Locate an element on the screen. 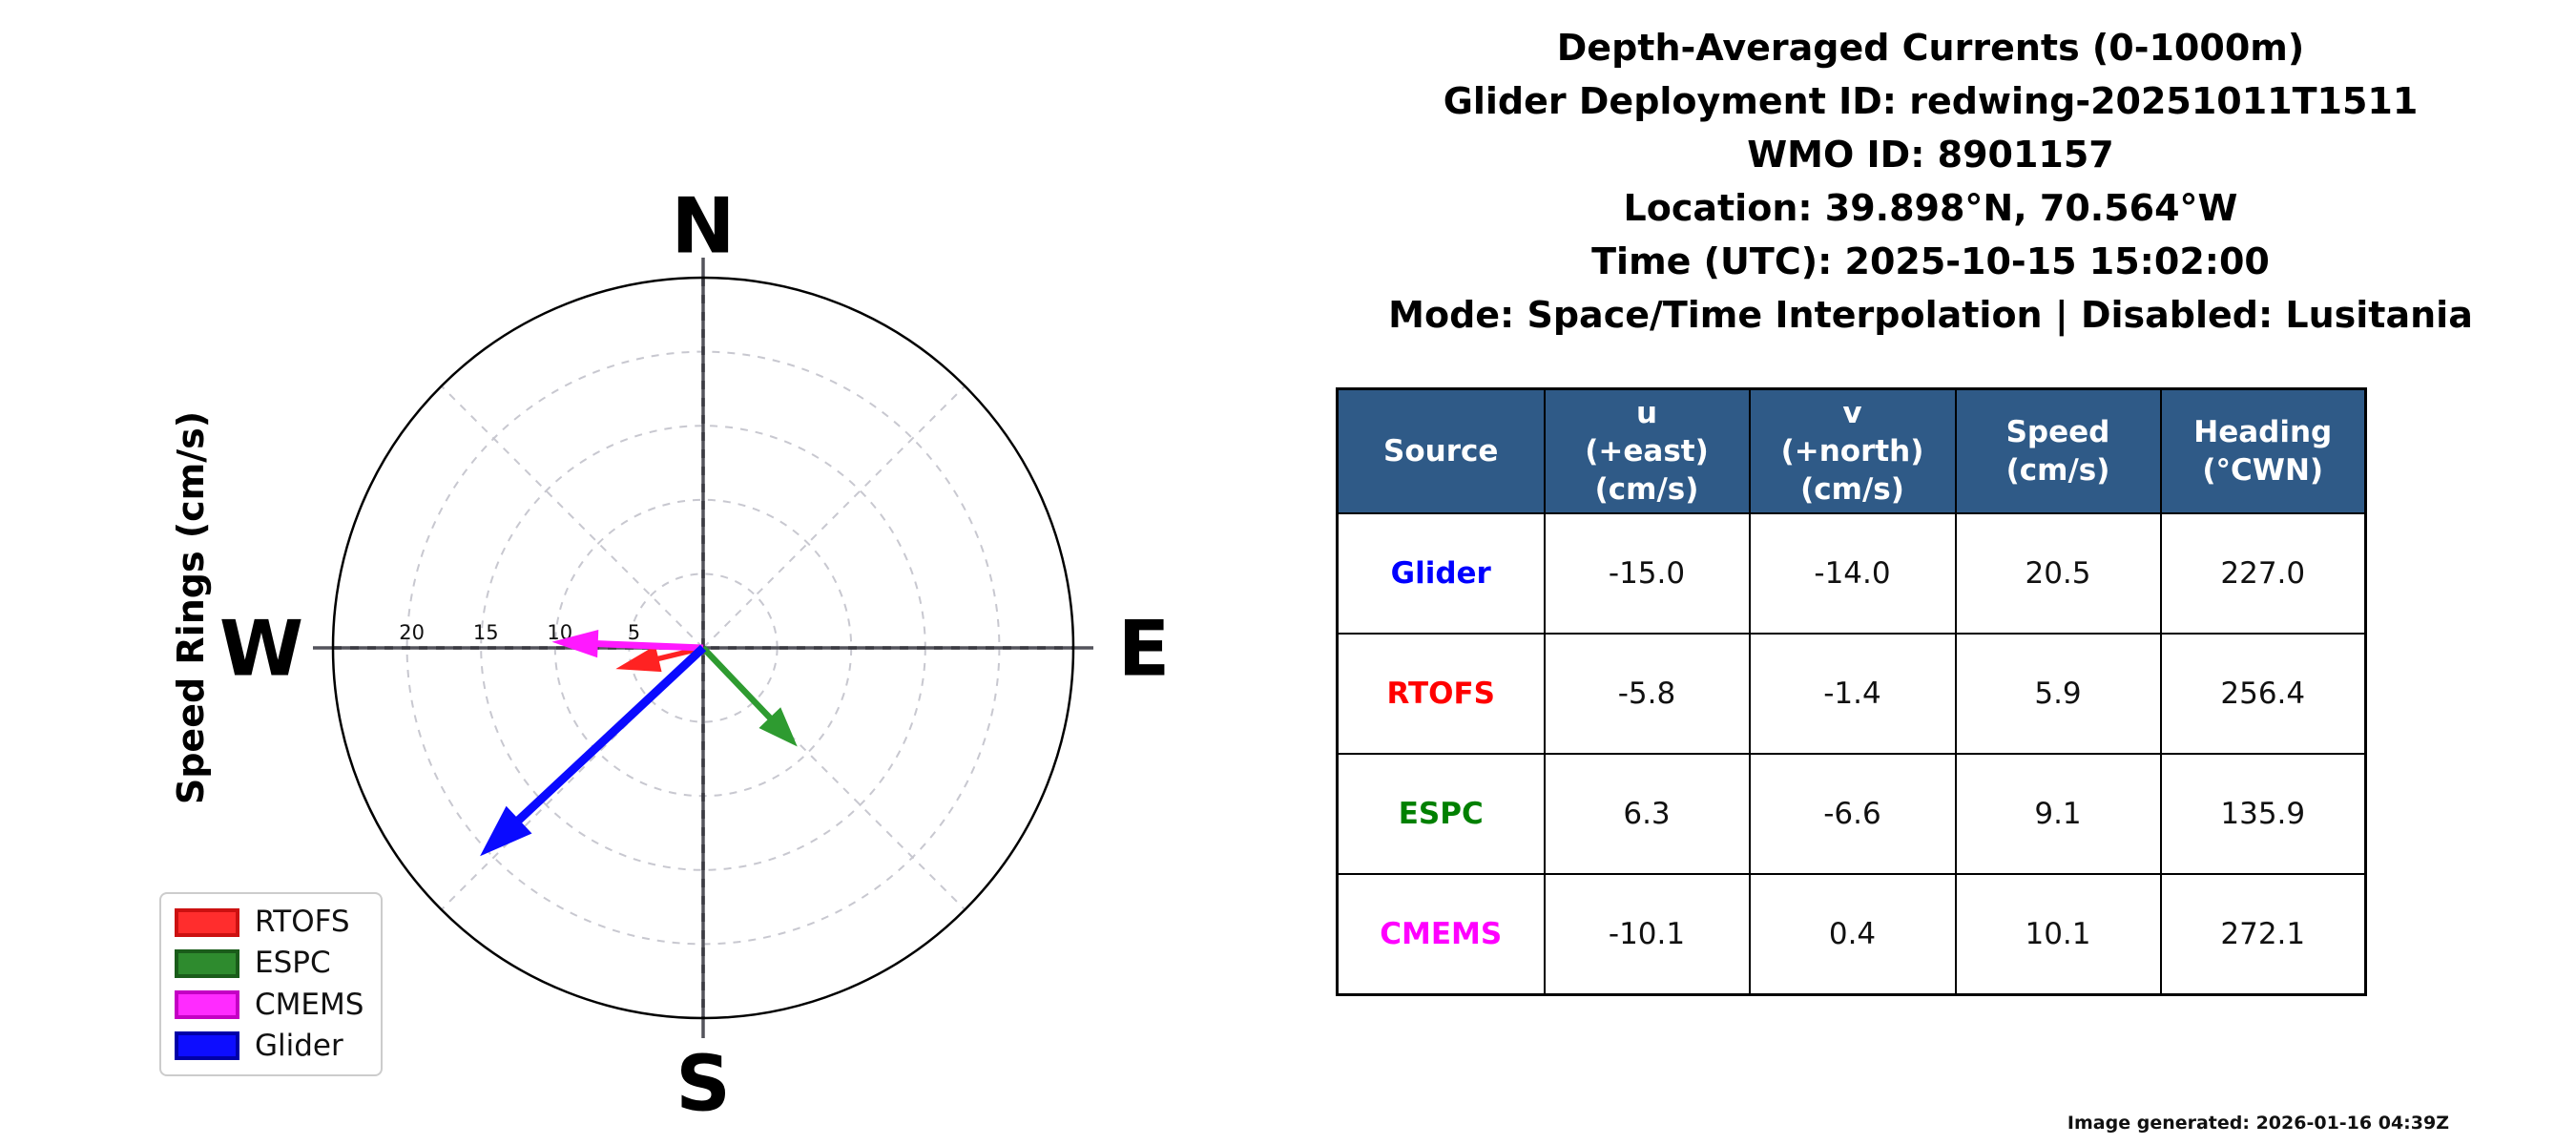  vector-arrow-espc is located at coordinates (778, 727).